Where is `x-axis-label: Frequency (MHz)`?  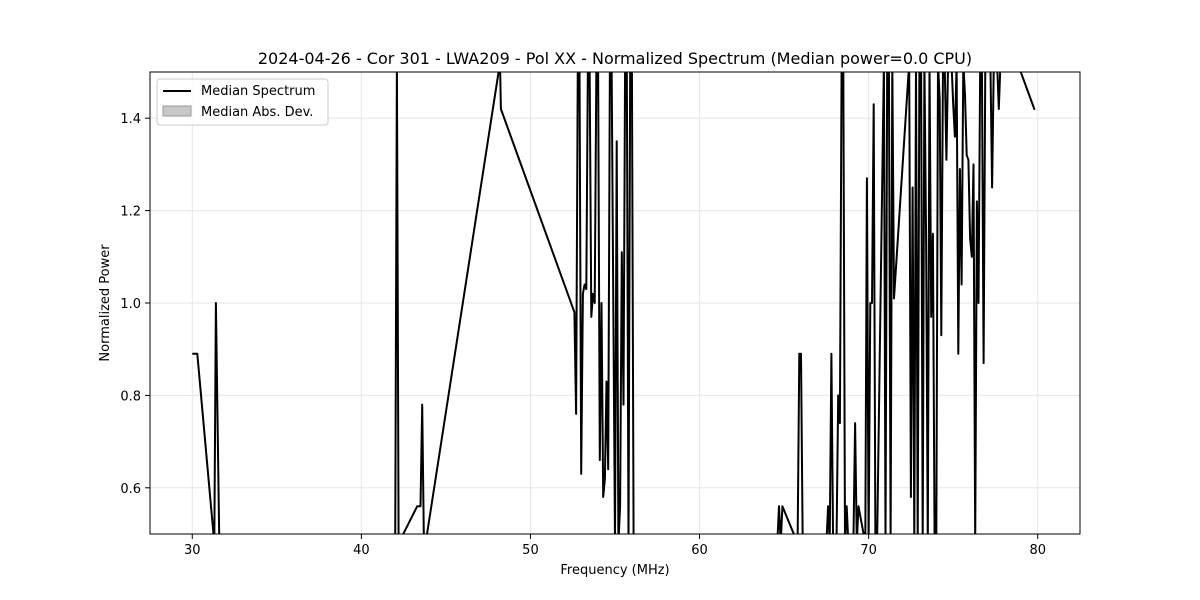 x-axis-label: Frequency (MHz) is located at coordinates (614, 570).